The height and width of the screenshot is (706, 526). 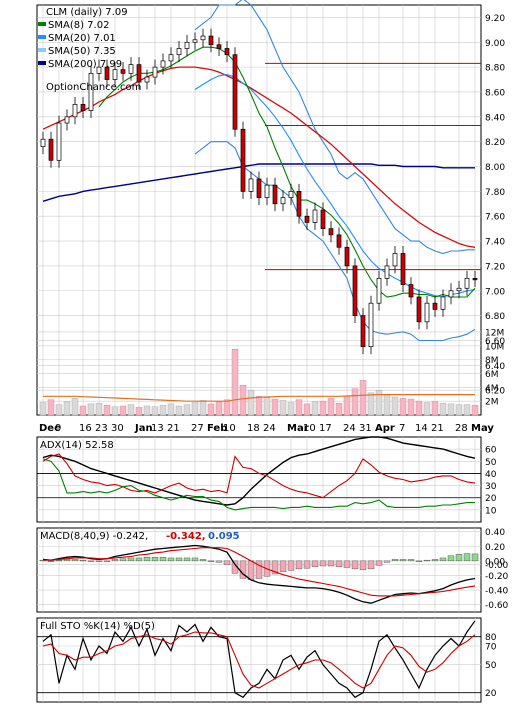 I want to click on macd-y-tick-label: 0.20, so click(x=495, y=548).